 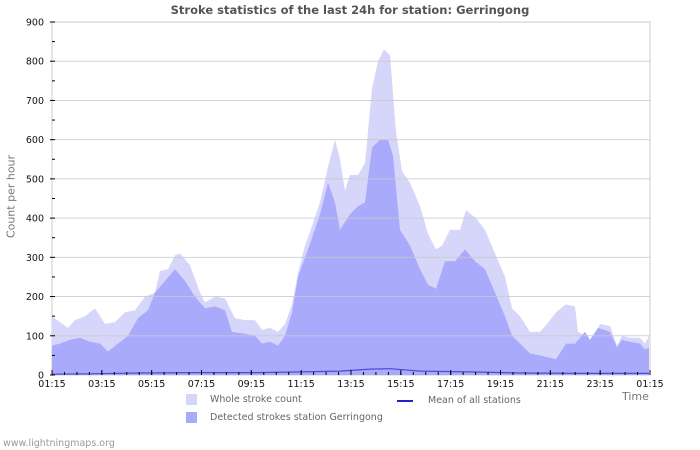 What do you see at coordinates (191, 399) in the screenshot?
I see `legend-swatch-whole` at bounding box center [191, 399].